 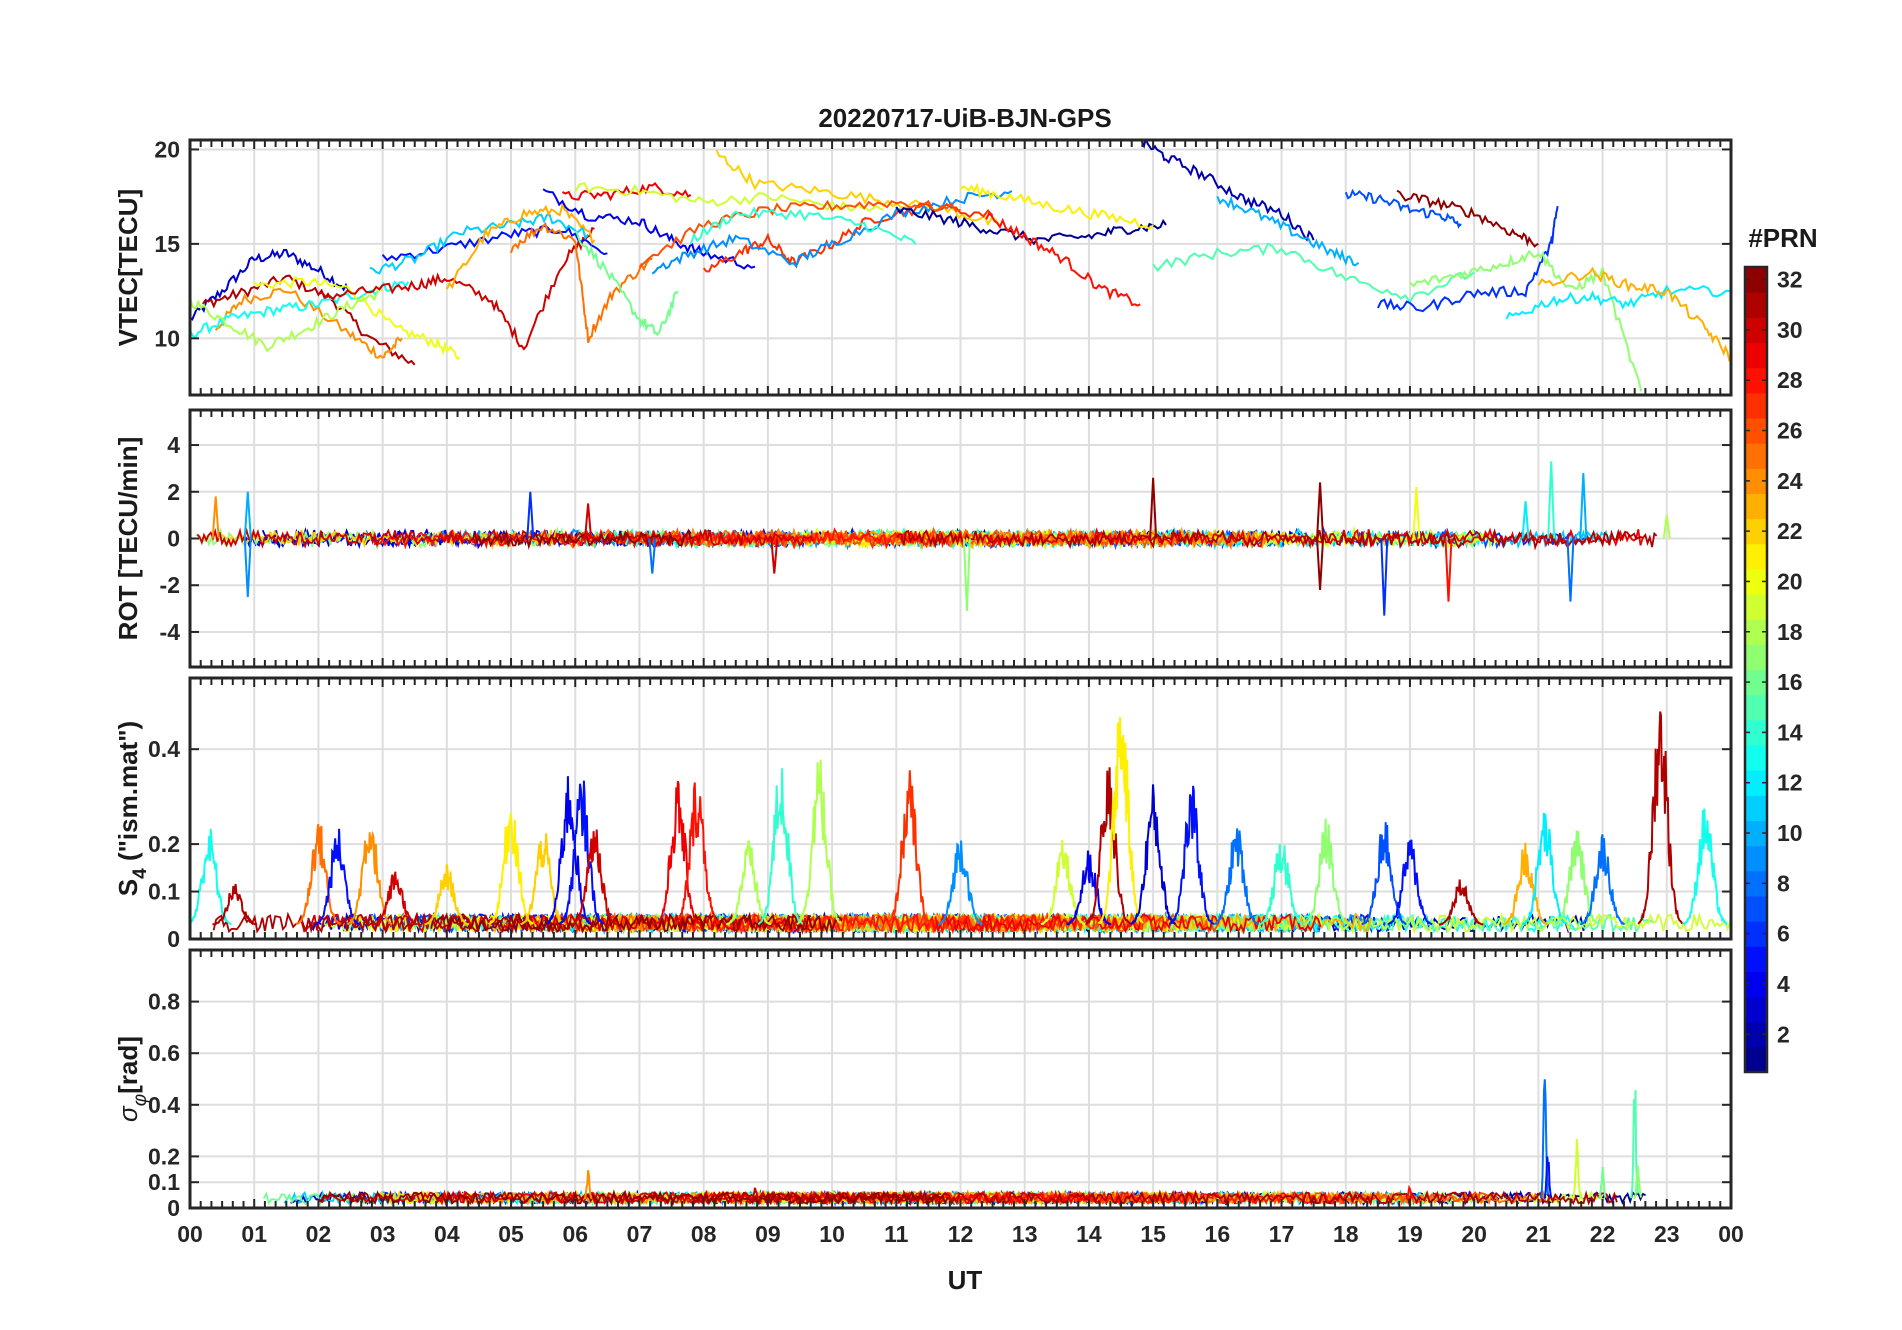 I want to click on vtec-y-axis-label: VTEC[TECU], so click(x=128, y=267).